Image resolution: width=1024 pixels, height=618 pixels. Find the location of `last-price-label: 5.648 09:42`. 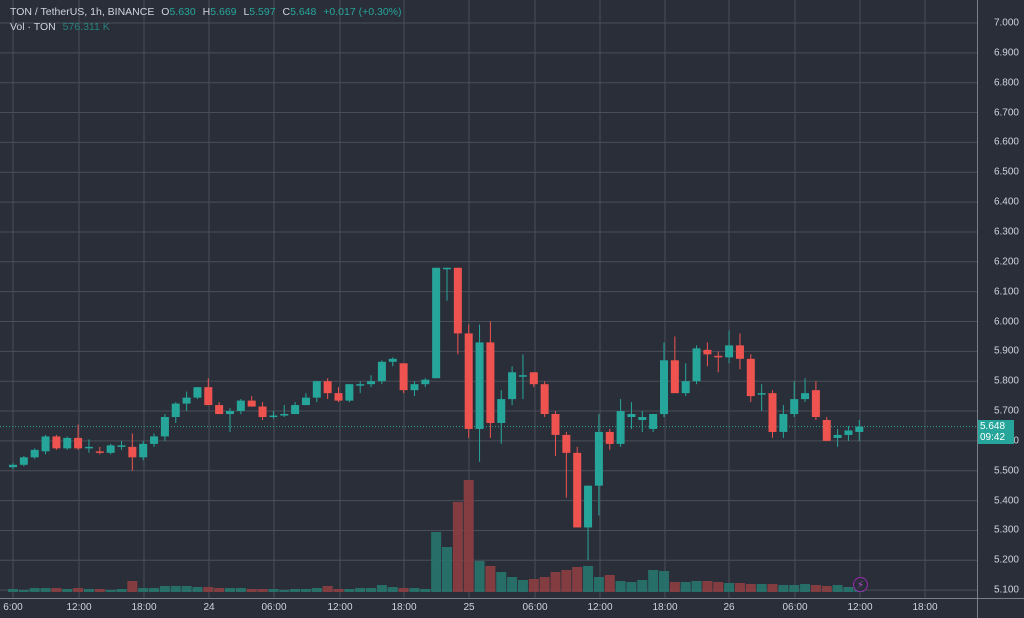

last-price-label: 5.648 09:42 is located at coordinates (996, 432).